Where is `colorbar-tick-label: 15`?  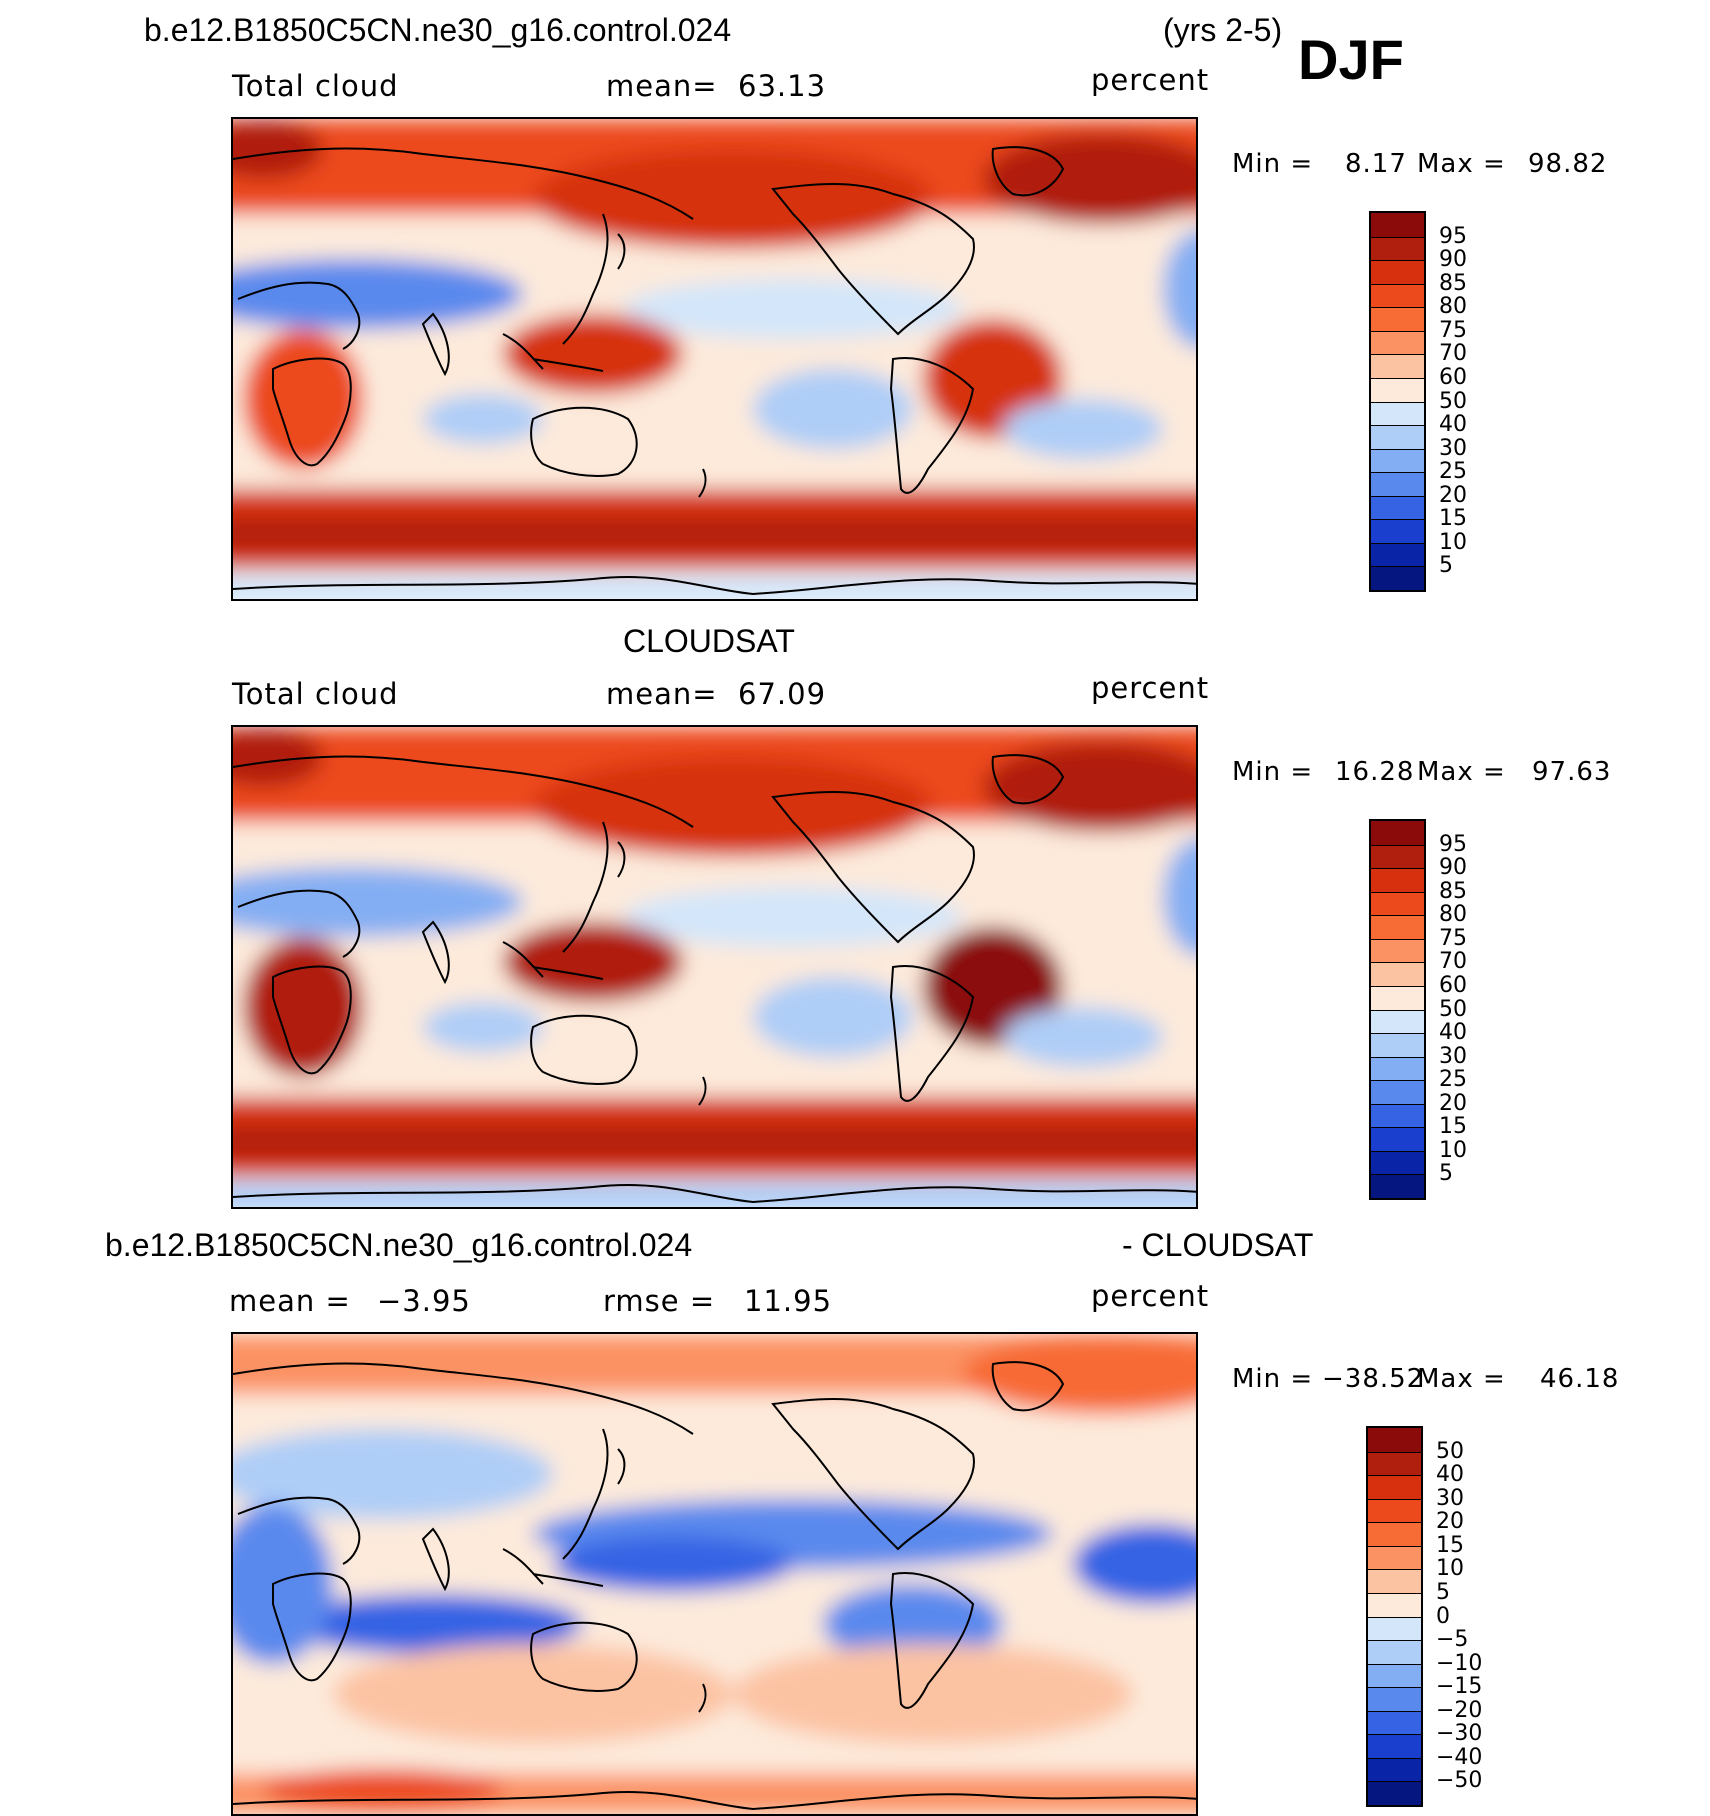 colorbar-tick-label: 15 is located at coordinates (1453, 519).